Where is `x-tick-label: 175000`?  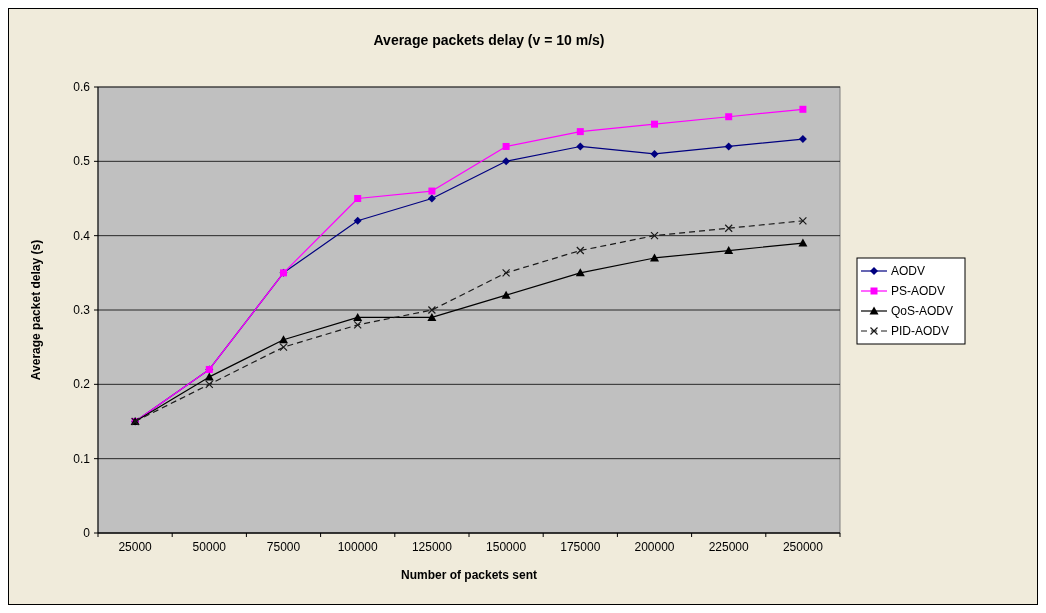 x-tick-label: 175000 is located at coordinates (580, 547).